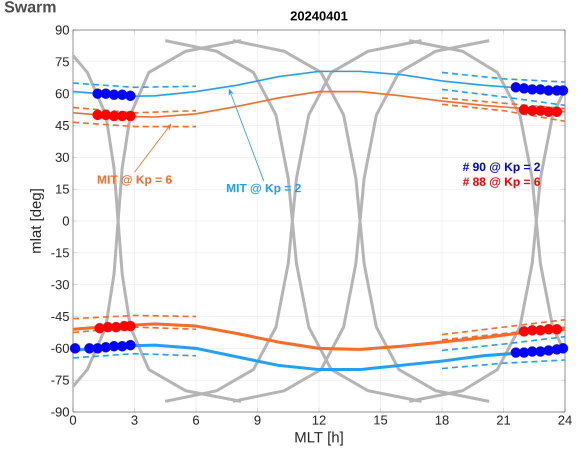 Image resolution: width=577 pixels, height=472 pixels. What do you see at coordinates (62, 30) in the screenshot?
I see `y-tick-label: 90` at bounding box center [62, 30].